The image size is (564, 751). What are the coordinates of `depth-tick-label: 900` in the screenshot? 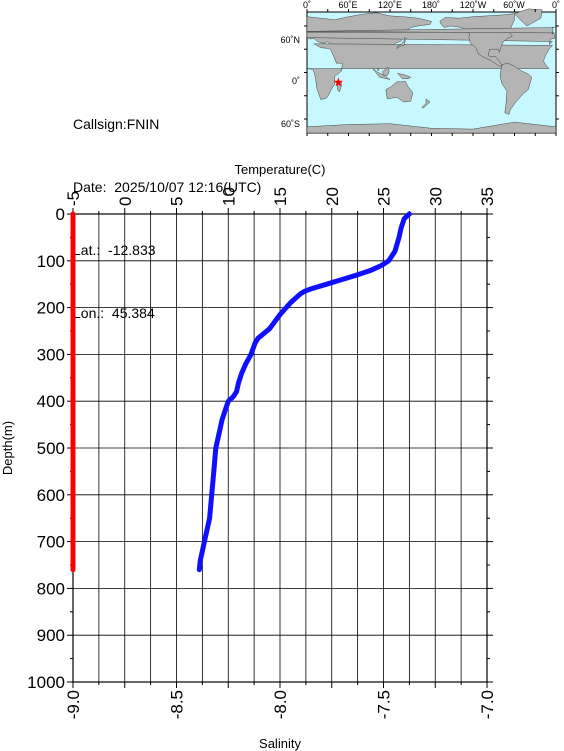 It's located at (51, 635).